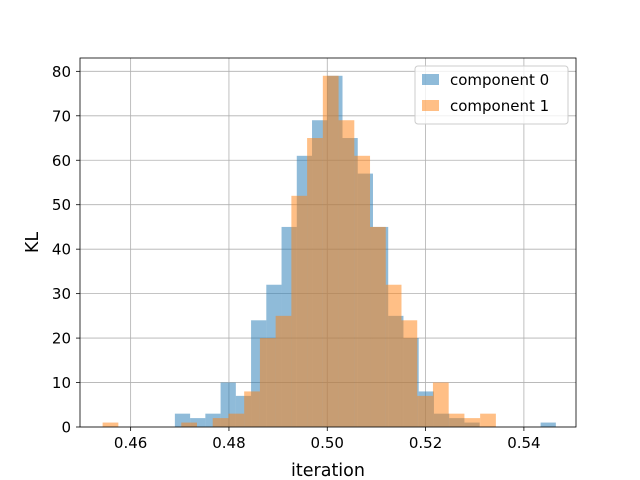 The height and width of the screenshot is (480, 640). What do you see at coordinates (61, 205) in the screenshot?
I see `y-tick-label: 50` at bounding box center [61, 205].